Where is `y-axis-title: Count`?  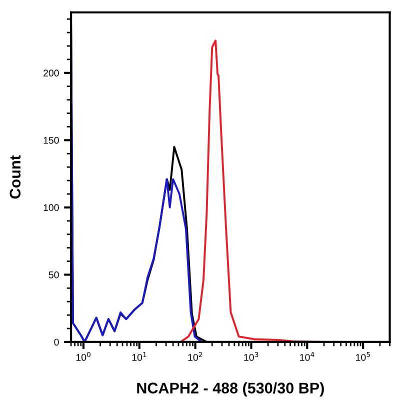
y-axis-title: Count is located at coordinates (15, 177).